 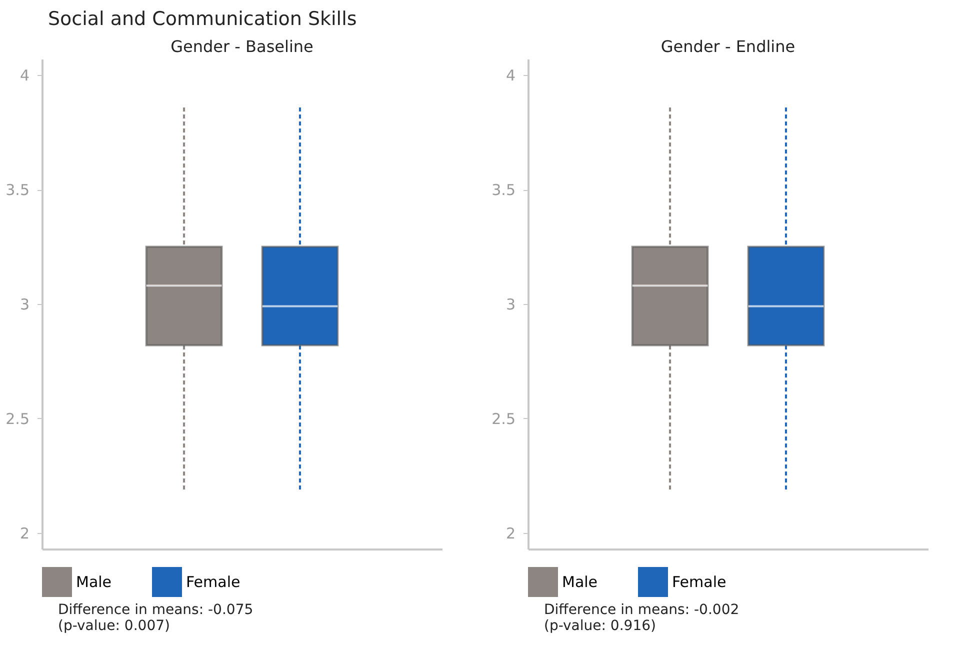 I want to click on text: Difference in means: -0.075, so click(x=155, y=610).